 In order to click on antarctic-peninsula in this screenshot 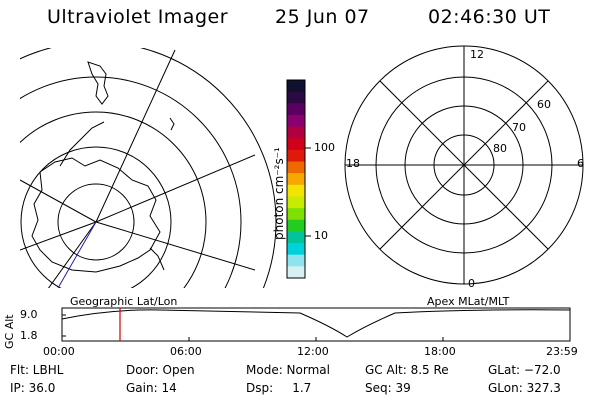, I will do `click(82, 144)`.